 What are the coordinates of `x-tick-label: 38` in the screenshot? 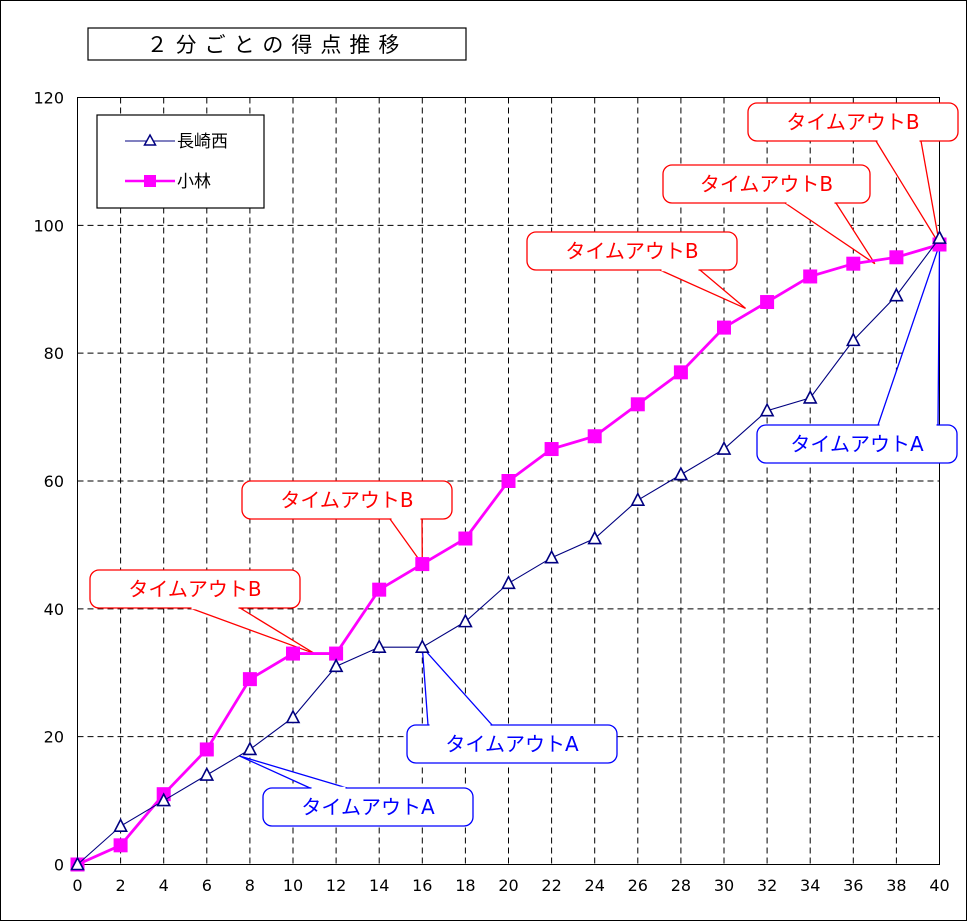 It's located at (896, 885).